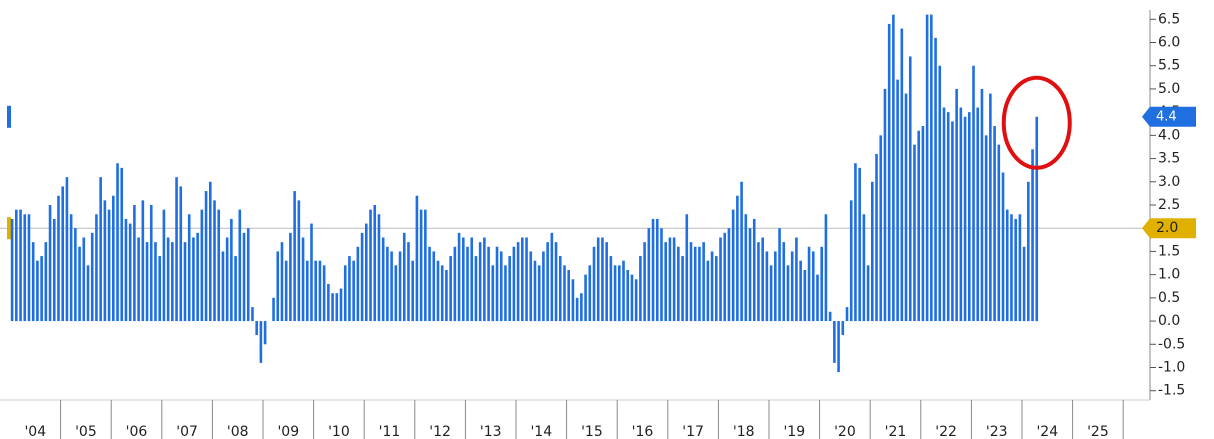 The height and width of the screenshot is (439, 1214). Describe the element at coordinates (9, 116) in the screenshot. I see `last-value-marker` at that location.